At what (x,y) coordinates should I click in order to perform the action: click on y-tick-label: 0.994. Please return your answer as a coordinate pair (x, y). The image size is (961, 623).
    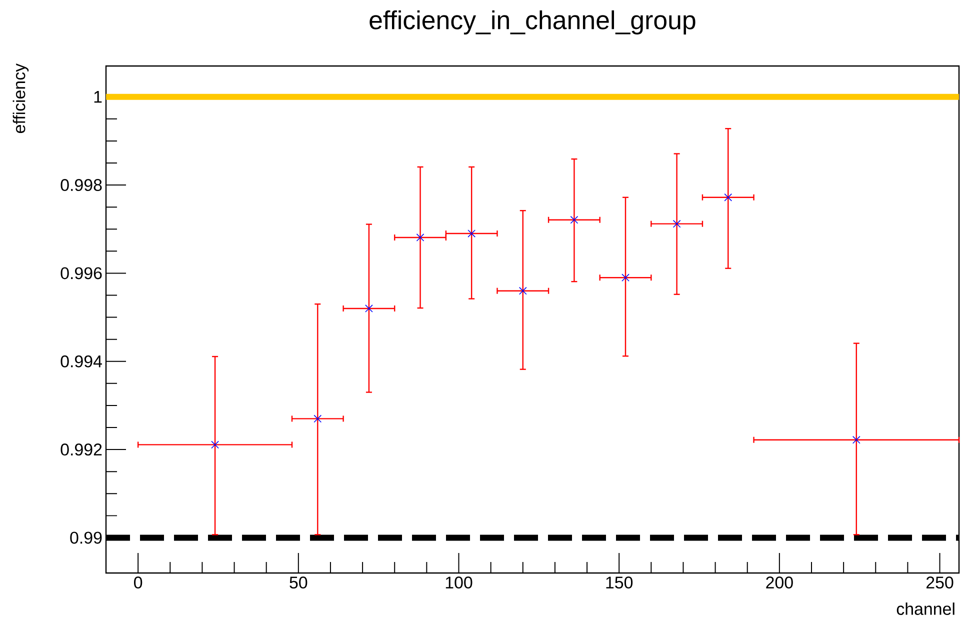
    Looking at the image, I should click on (81, 361).